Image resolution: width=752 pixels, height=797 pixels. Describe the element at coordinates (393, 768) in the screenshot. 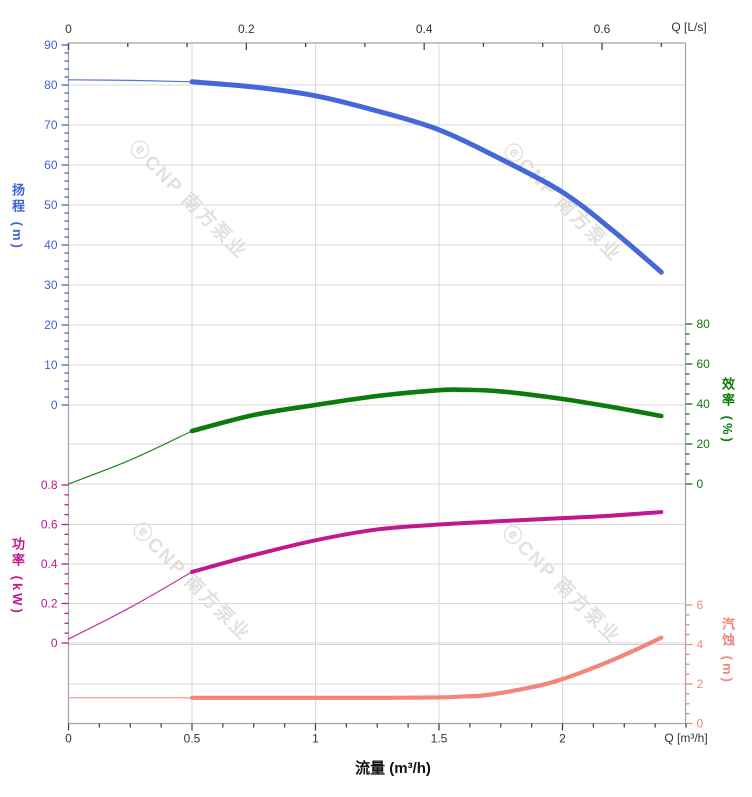

I see `flow-axis-title: 流量 (m³/h)` at that location.